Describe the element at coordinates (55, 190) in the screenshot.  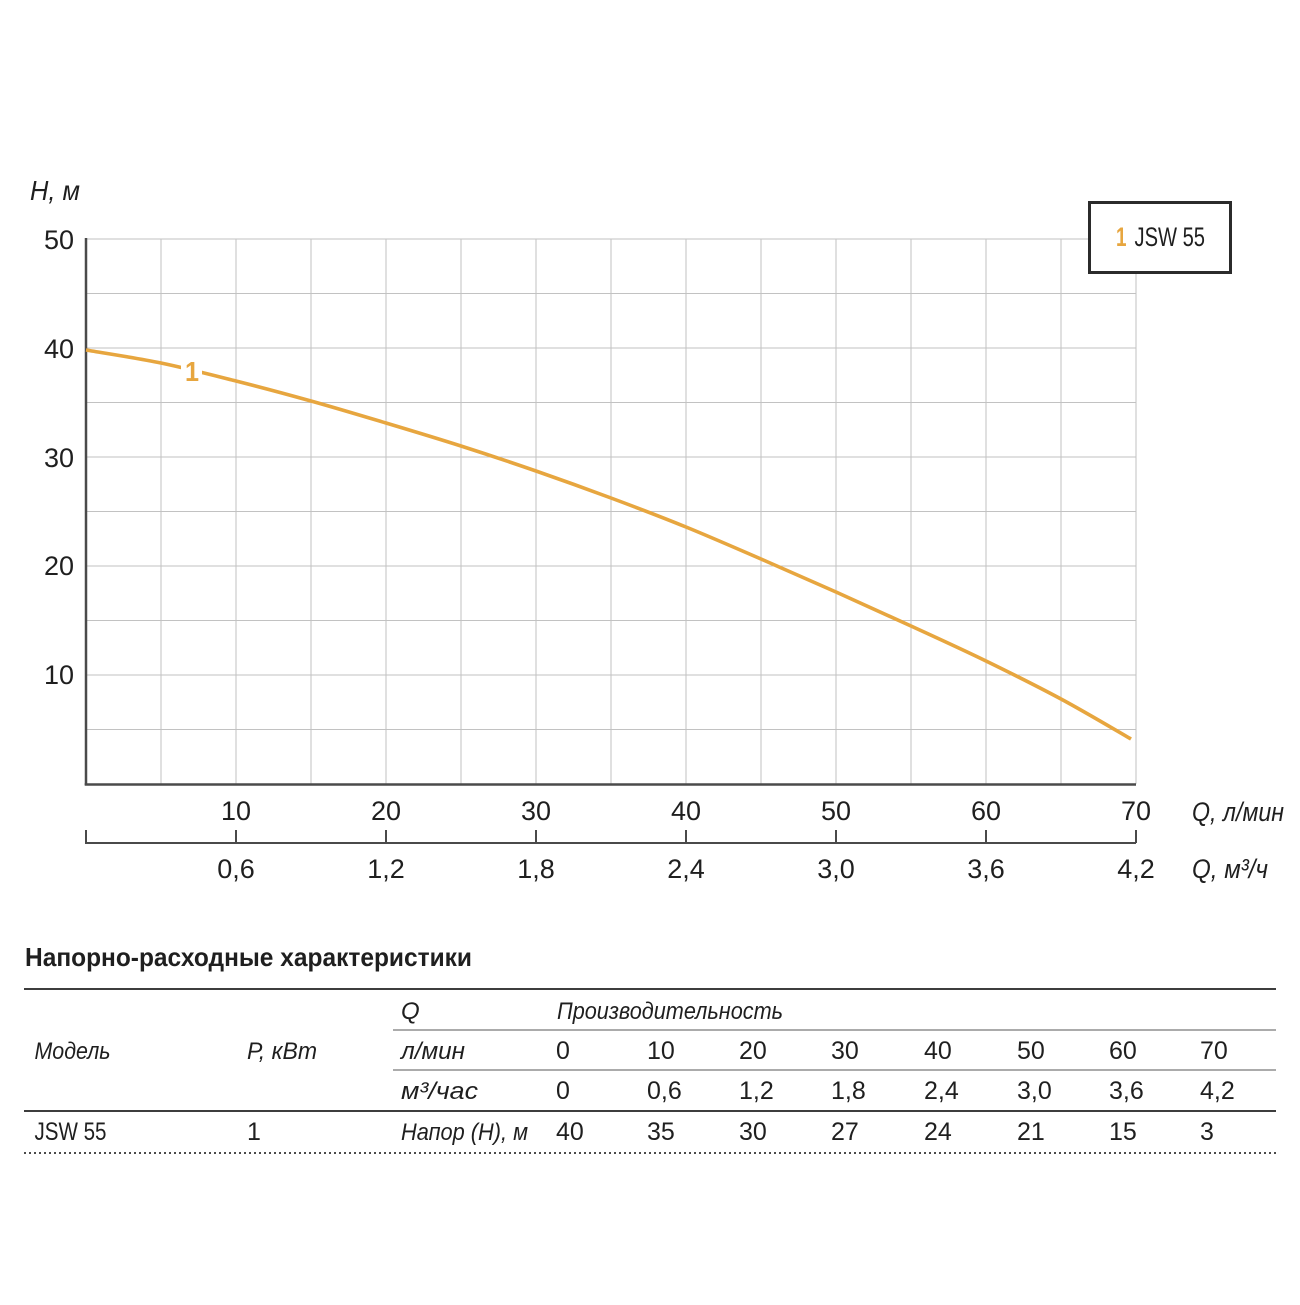
I see `svg-text: Н, м` at that location.